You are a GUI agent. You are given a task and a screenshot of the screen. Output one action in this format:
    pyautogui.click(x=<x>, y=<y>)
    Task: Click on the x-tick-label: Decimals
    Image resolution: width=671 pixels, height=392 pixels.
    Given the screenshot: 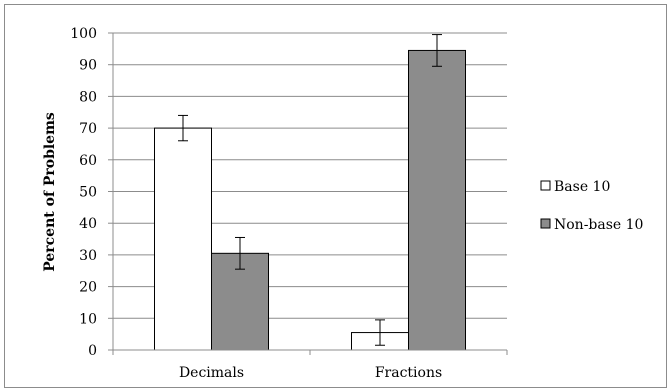 What is the action you would take?
    pyautogui.click(x=211, y=373)
    